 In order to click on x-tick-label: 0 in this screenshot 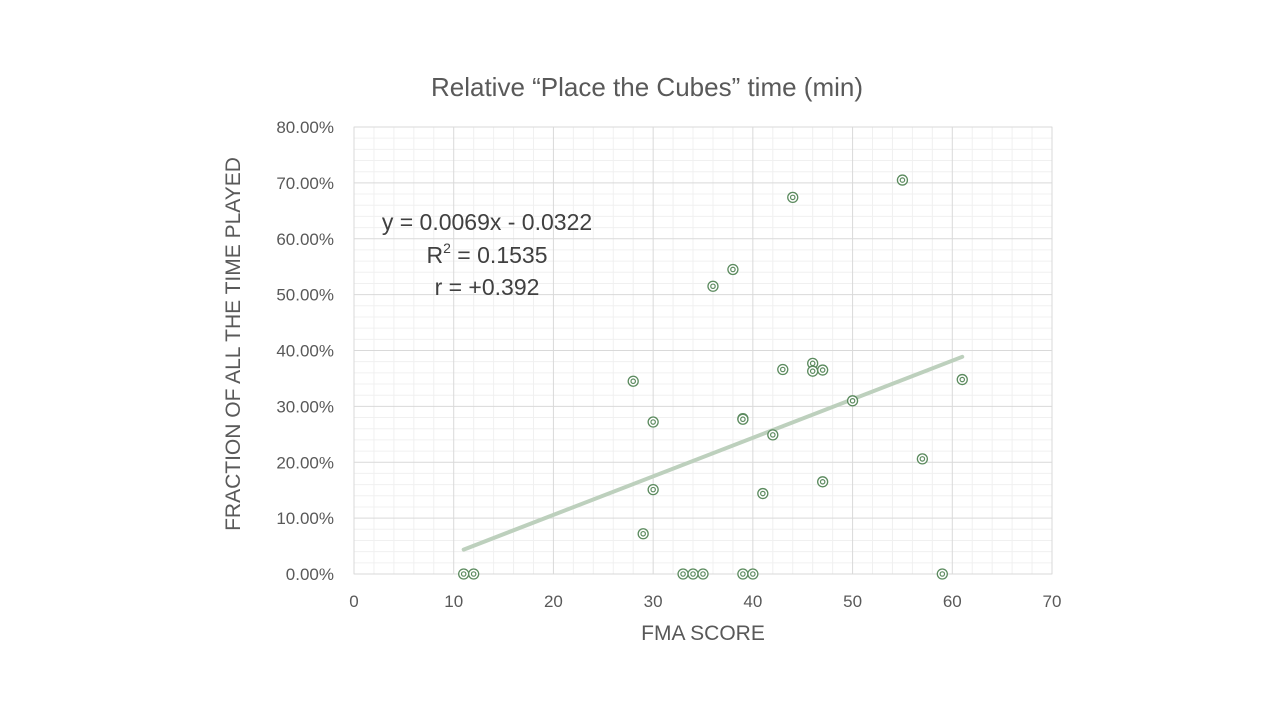, I will do `click(353, 601)`.